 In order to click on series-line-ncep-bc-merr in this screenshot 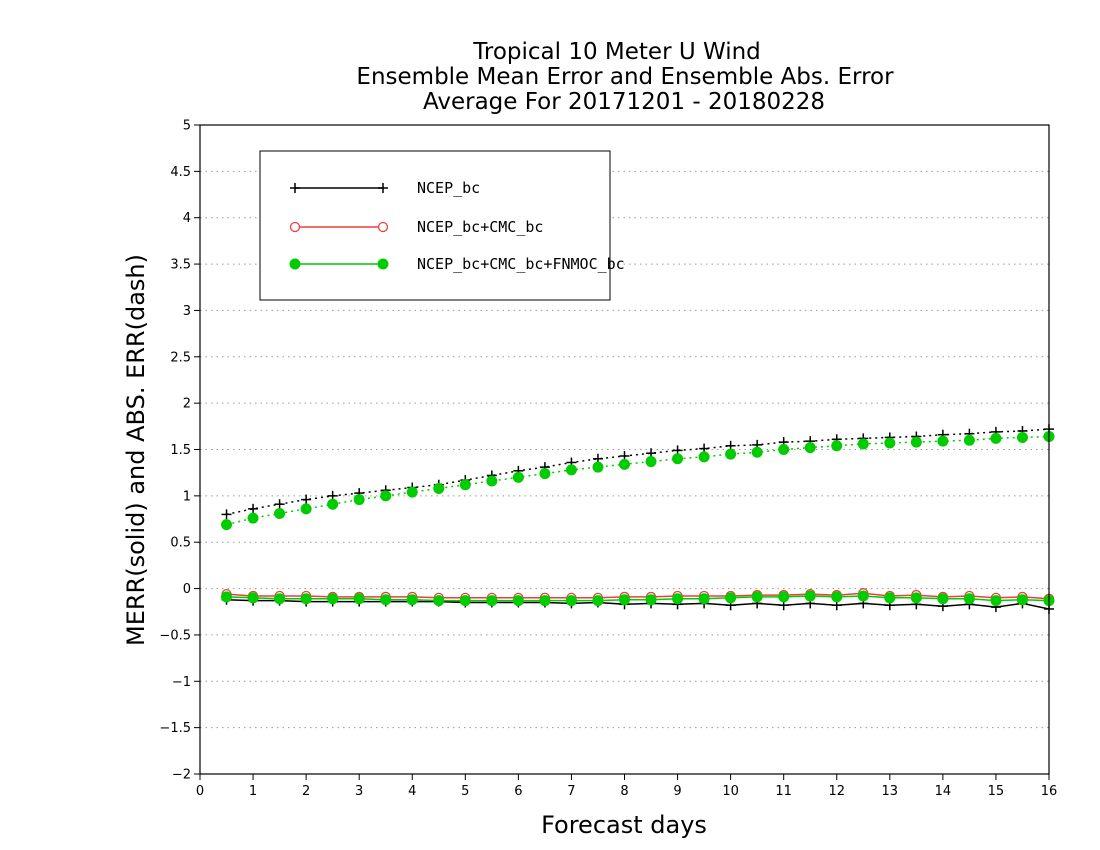, I will do `click(638, 604)`.